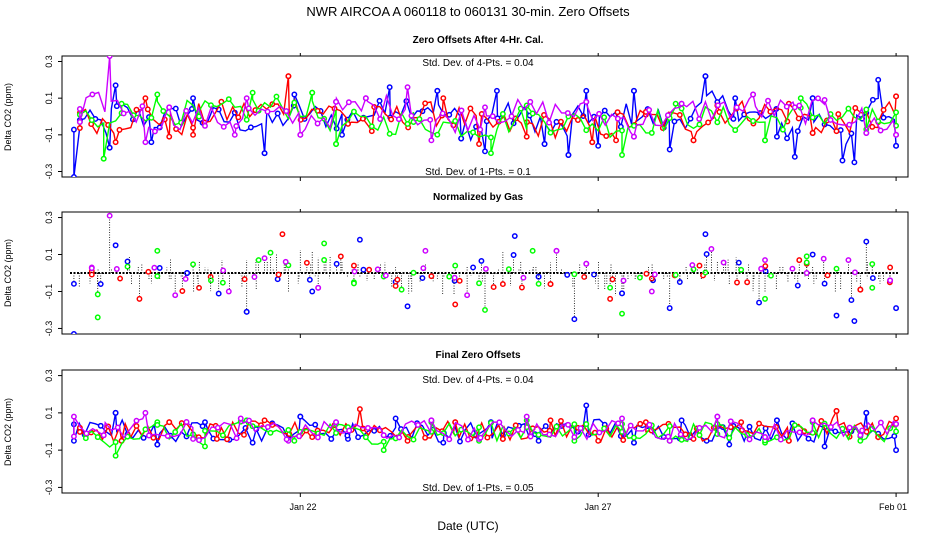  Describe the element at coordinates (597, 507) in the screenshot. I see `x-tick-label-jan27: Jan 27` at that location.